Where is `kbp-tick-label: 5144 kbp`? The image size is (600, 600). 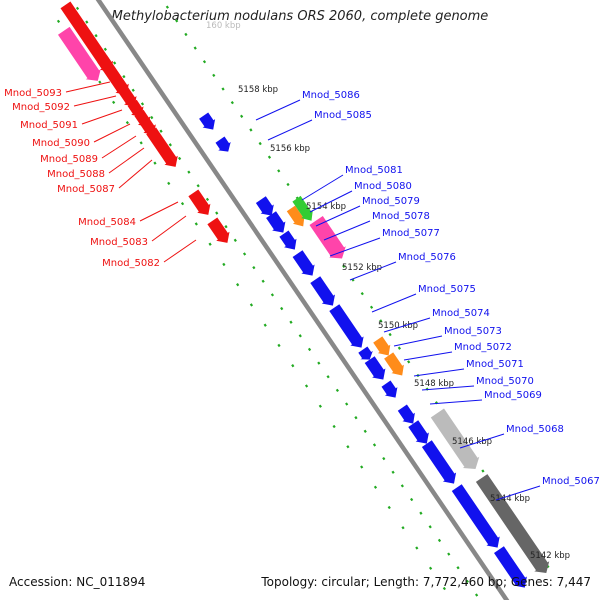 kbp-tick-label: 5144 kbp is located at coordinates (510, 499).